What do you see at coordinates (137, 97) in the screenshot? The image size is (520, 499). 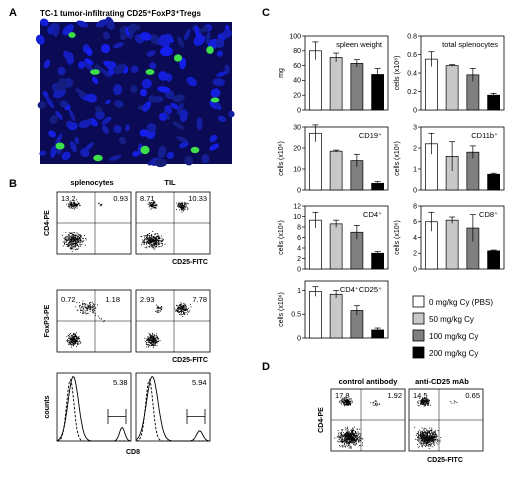 I see `micrograph-green-cells` at bounding box center [137, 97].